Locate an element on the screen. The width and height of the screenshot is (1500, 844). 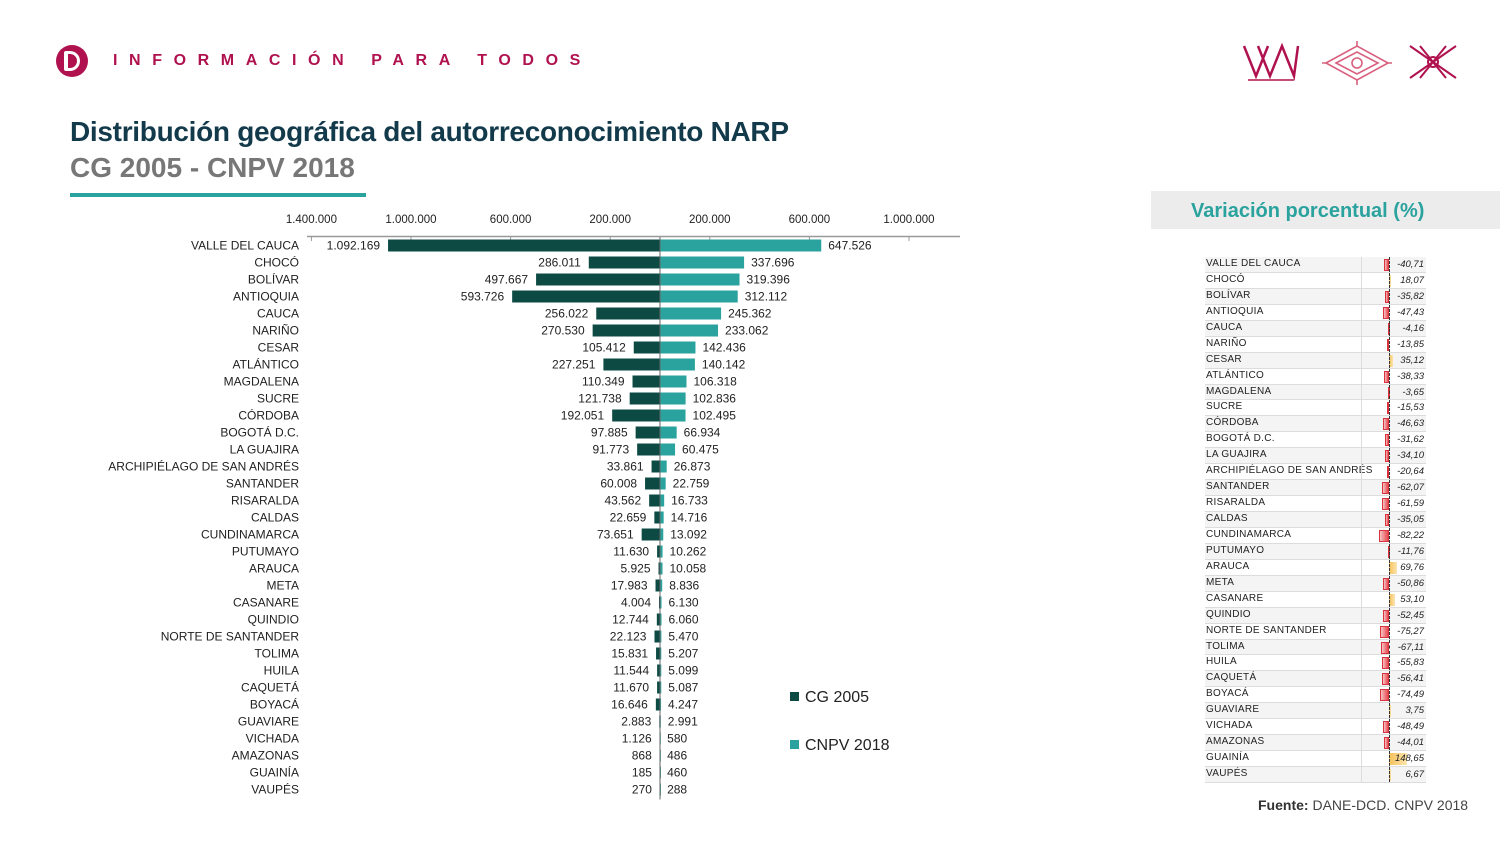
data-label-2005-6: 105.412 is located at coordinates (604, 348).